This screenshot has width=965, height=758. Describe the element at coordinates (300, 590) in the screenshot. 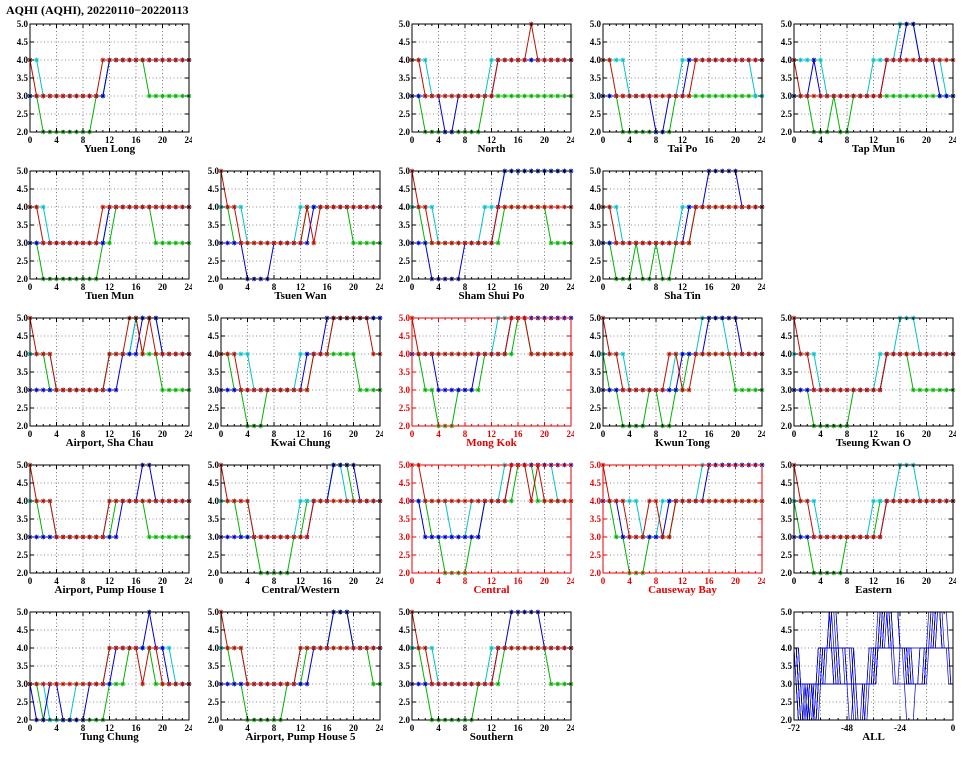

I see `station-label-central-western: Central/Western` at that location.